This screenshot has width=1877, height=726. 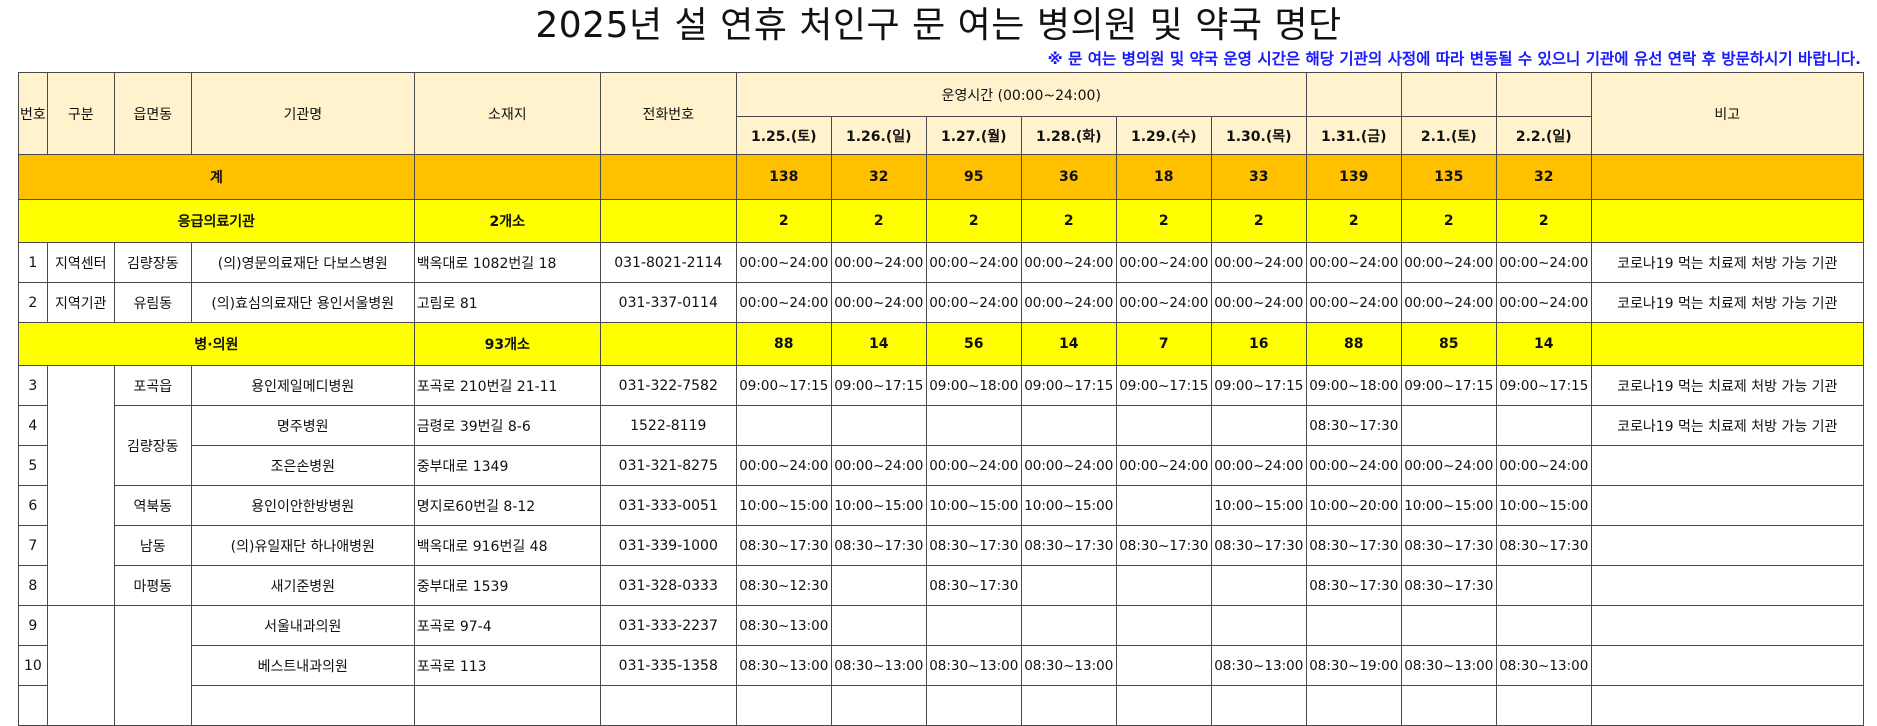 I want to click on row-no, so click(x=33, y=705).